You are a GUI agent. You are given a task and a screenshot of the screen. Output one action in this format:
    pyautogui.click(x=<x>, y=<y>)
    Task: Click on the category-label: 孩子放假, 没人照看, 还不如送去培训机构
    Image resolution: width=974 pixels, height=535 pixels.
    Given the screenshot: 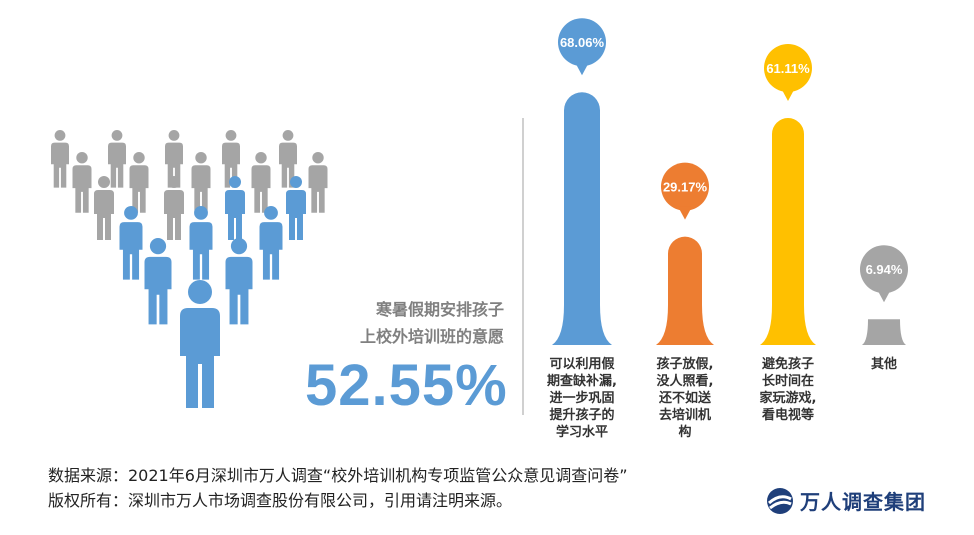 What is the action you would take?
    pyautogui.click(x=685, y=398)
    